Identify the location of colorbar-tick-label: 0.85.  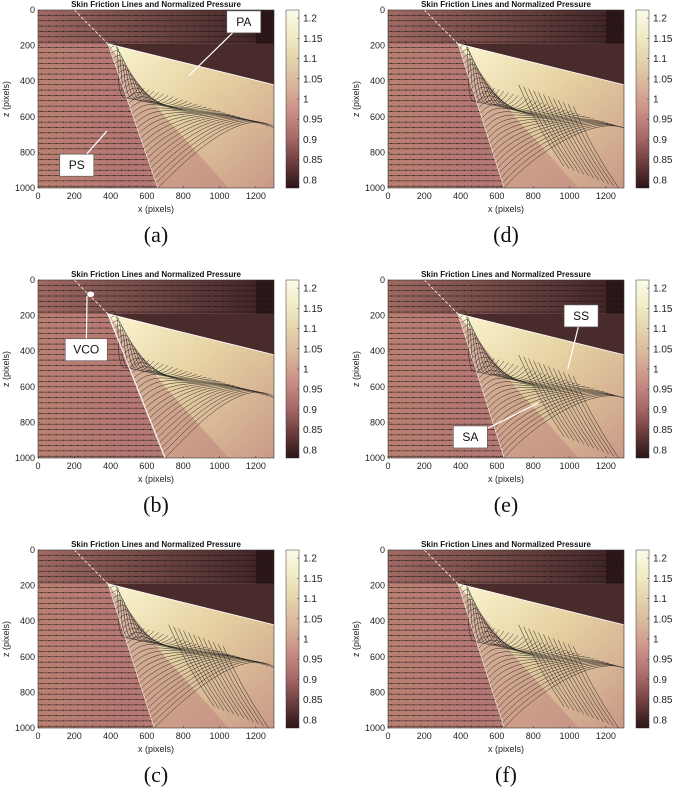
(313, 700).